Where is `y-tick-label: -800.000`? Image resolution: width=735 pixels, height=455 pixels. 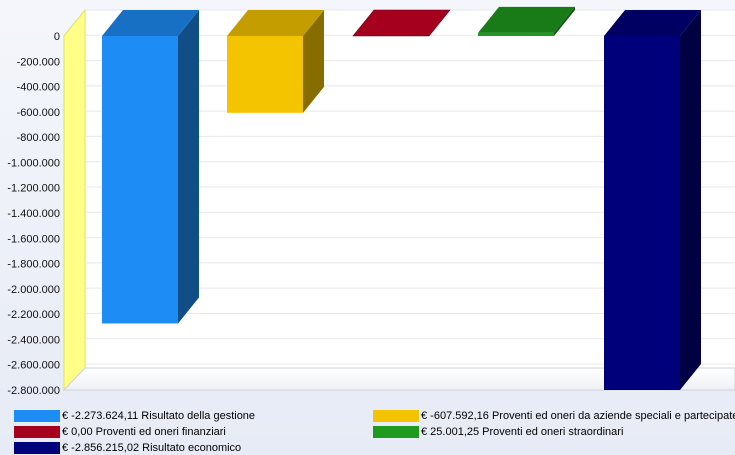
y-tick-label: -800.000 is located at coordinates (38, 138).